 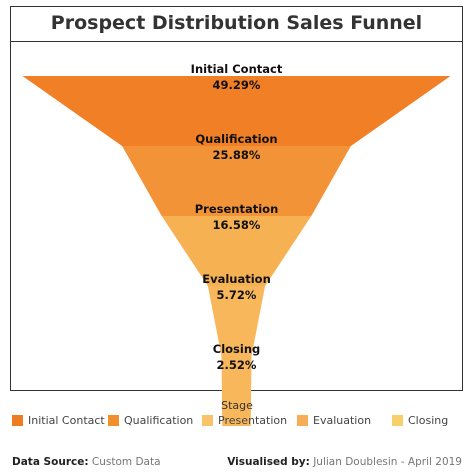 What do you see at coordinates (159, 420) in the screenshot?
I see `legend-label: Qualification` at bounding box center [159, 420].